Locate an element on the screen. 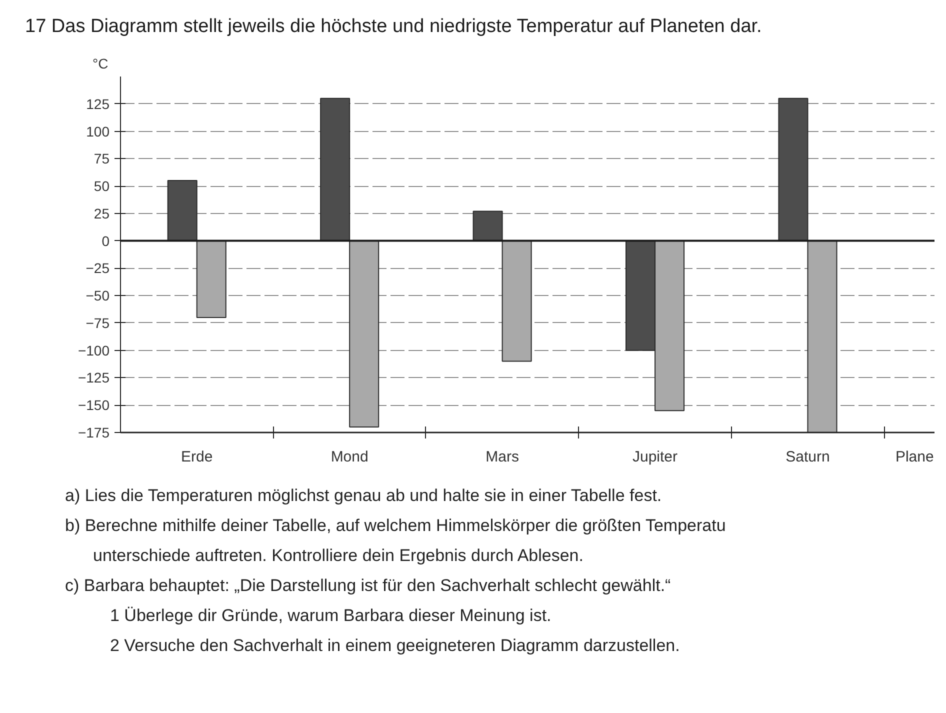 This screenshot has height=713, width=946. x-tick-label: Erde is located at coordinates (197, 457).